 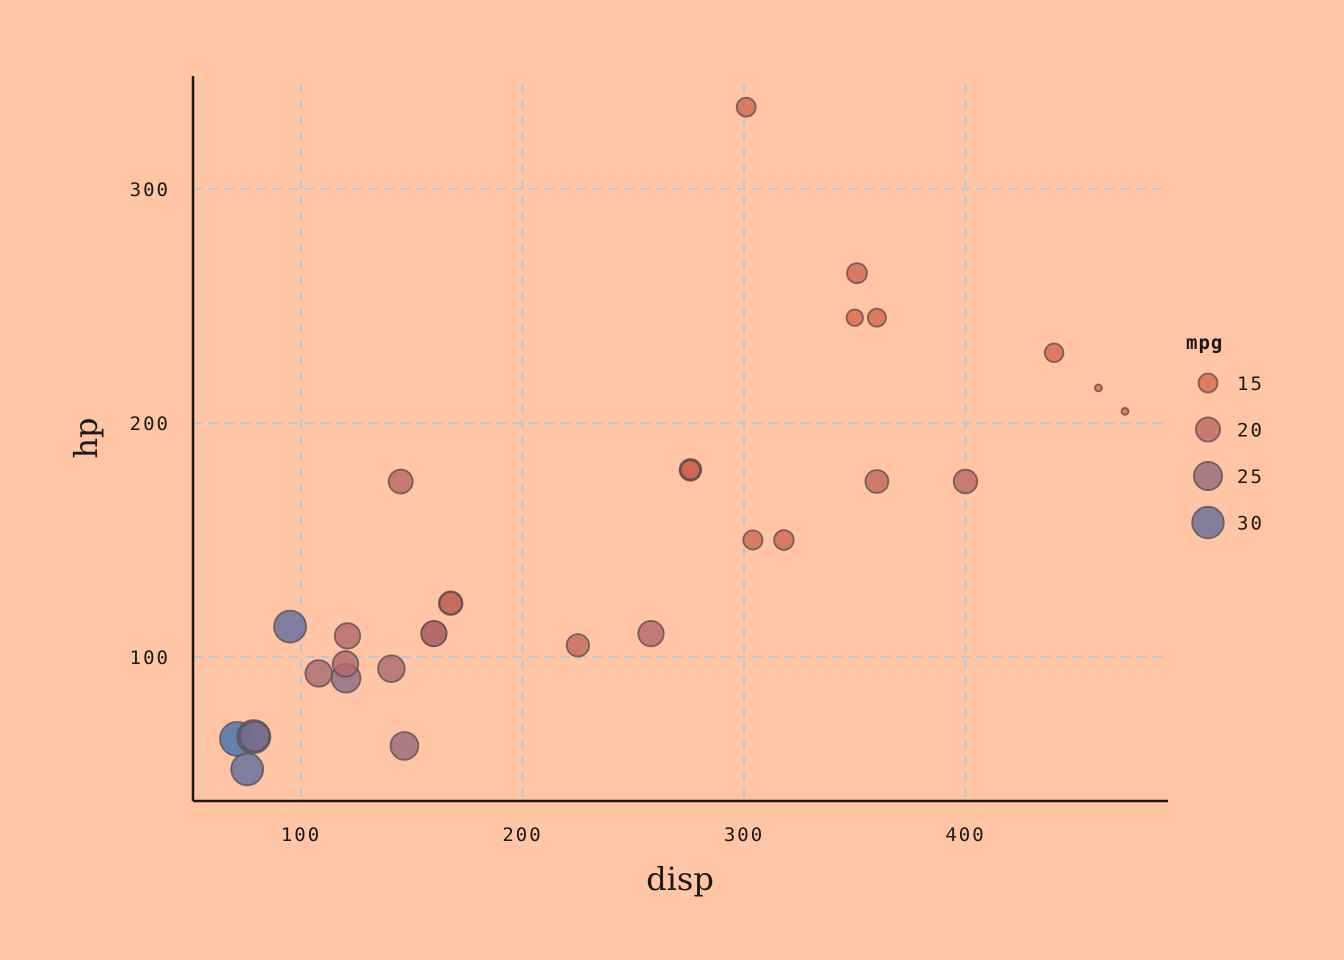 What do you see at coordinates (1250, 524) in the screenshot?
I see `legend-label: 30` at bounding box center [1250, 524].